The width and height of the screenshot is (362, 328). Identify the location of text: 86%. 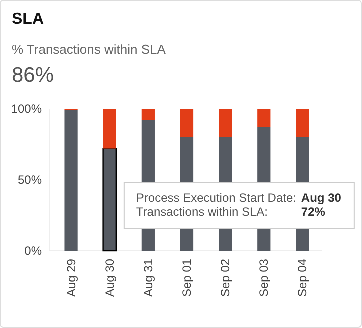
(33, 75).